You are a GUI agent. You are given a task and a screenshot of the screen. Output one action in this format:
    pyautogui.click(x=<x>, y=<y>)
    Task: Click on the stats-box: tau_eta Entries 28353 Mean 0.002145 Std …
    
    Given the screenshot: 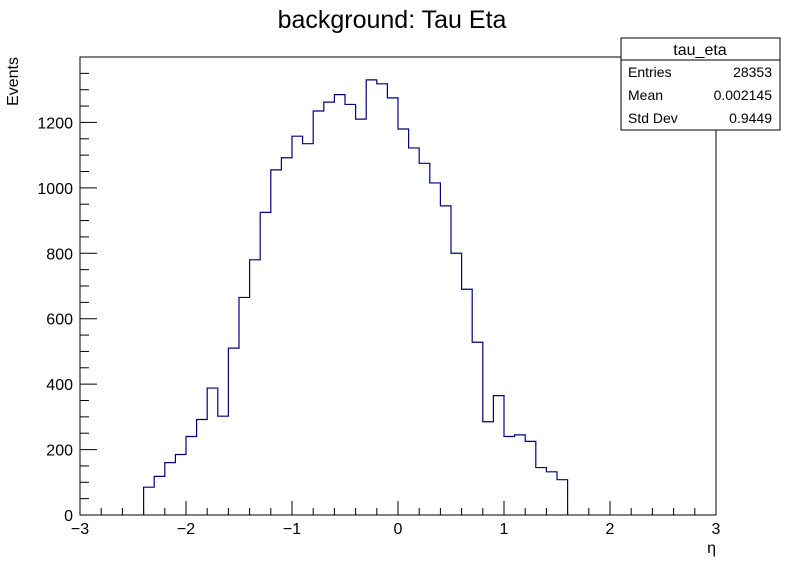 What is the action you would take?
    pyautogui.click(x=700, y=84)
    